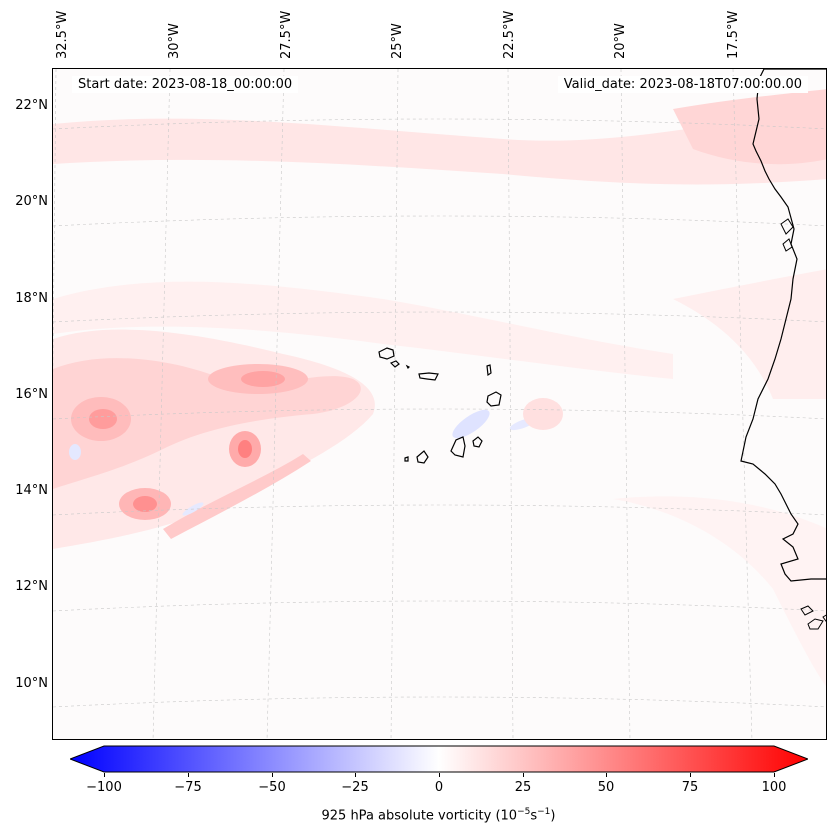  What do you see at coordinates (620, 41) in the screenshot?
I see `lon-label-20w: 20°W` at bounding box center [620, 41].